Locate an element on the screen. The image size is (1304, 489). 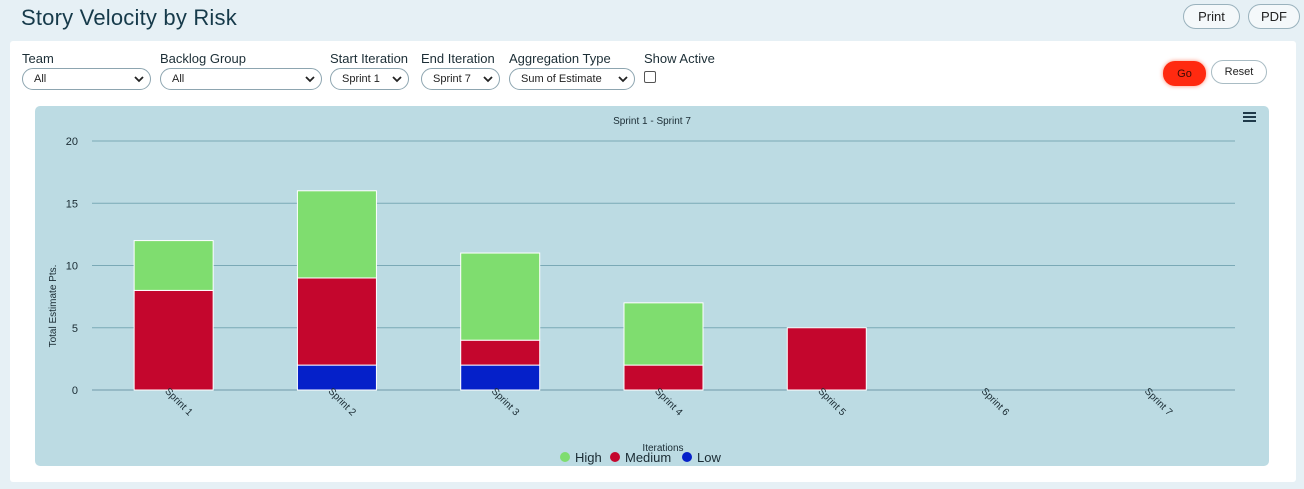
page-header: Story Velocity by Risk Print PDF is located at coordinates (652, 20).